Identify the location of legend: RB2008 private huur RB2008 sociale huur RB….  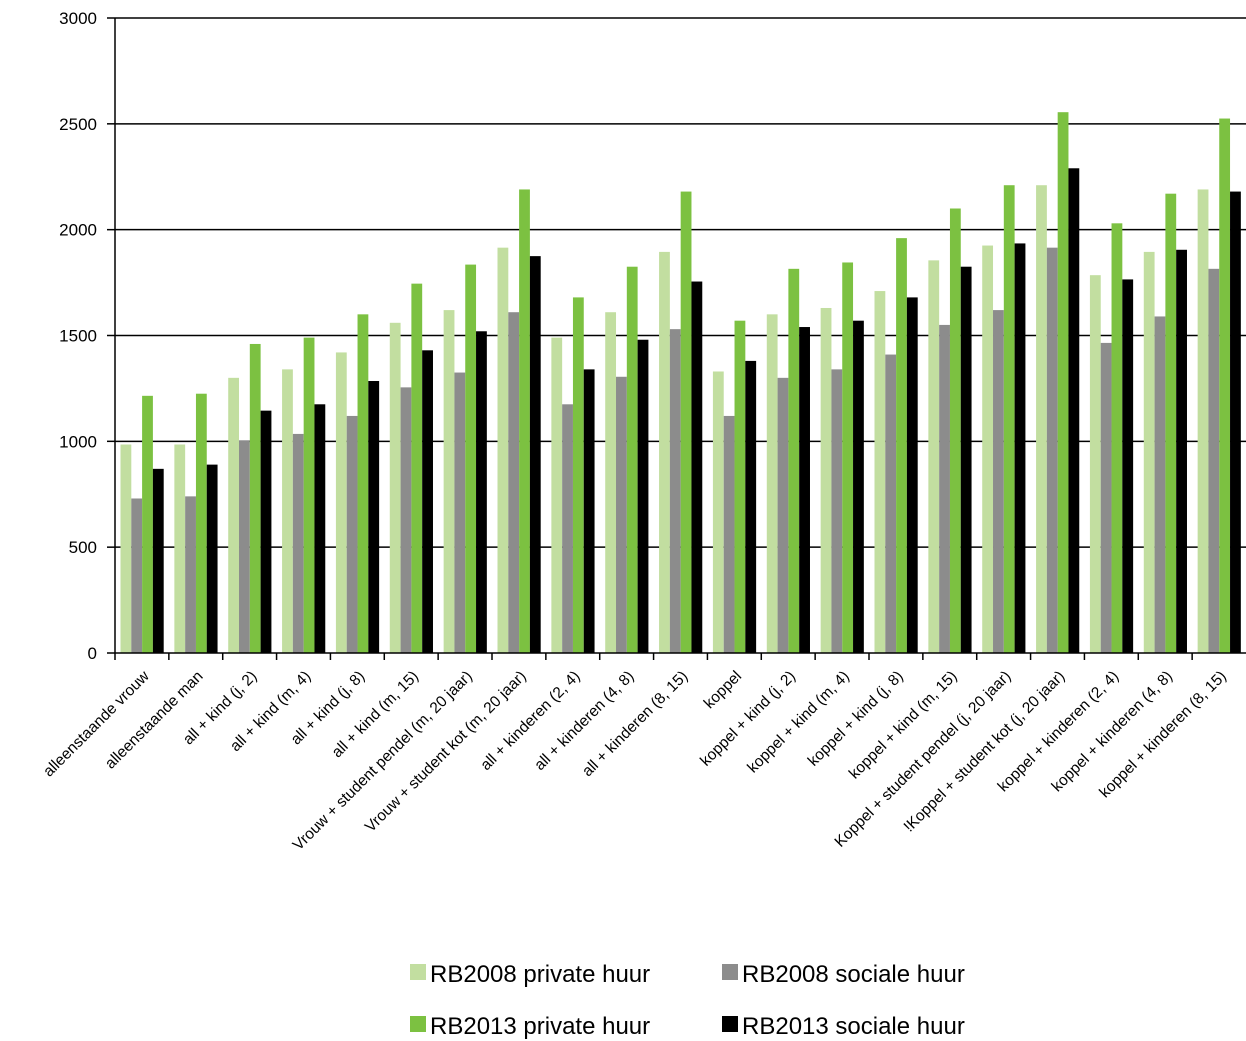
(687, 1000).